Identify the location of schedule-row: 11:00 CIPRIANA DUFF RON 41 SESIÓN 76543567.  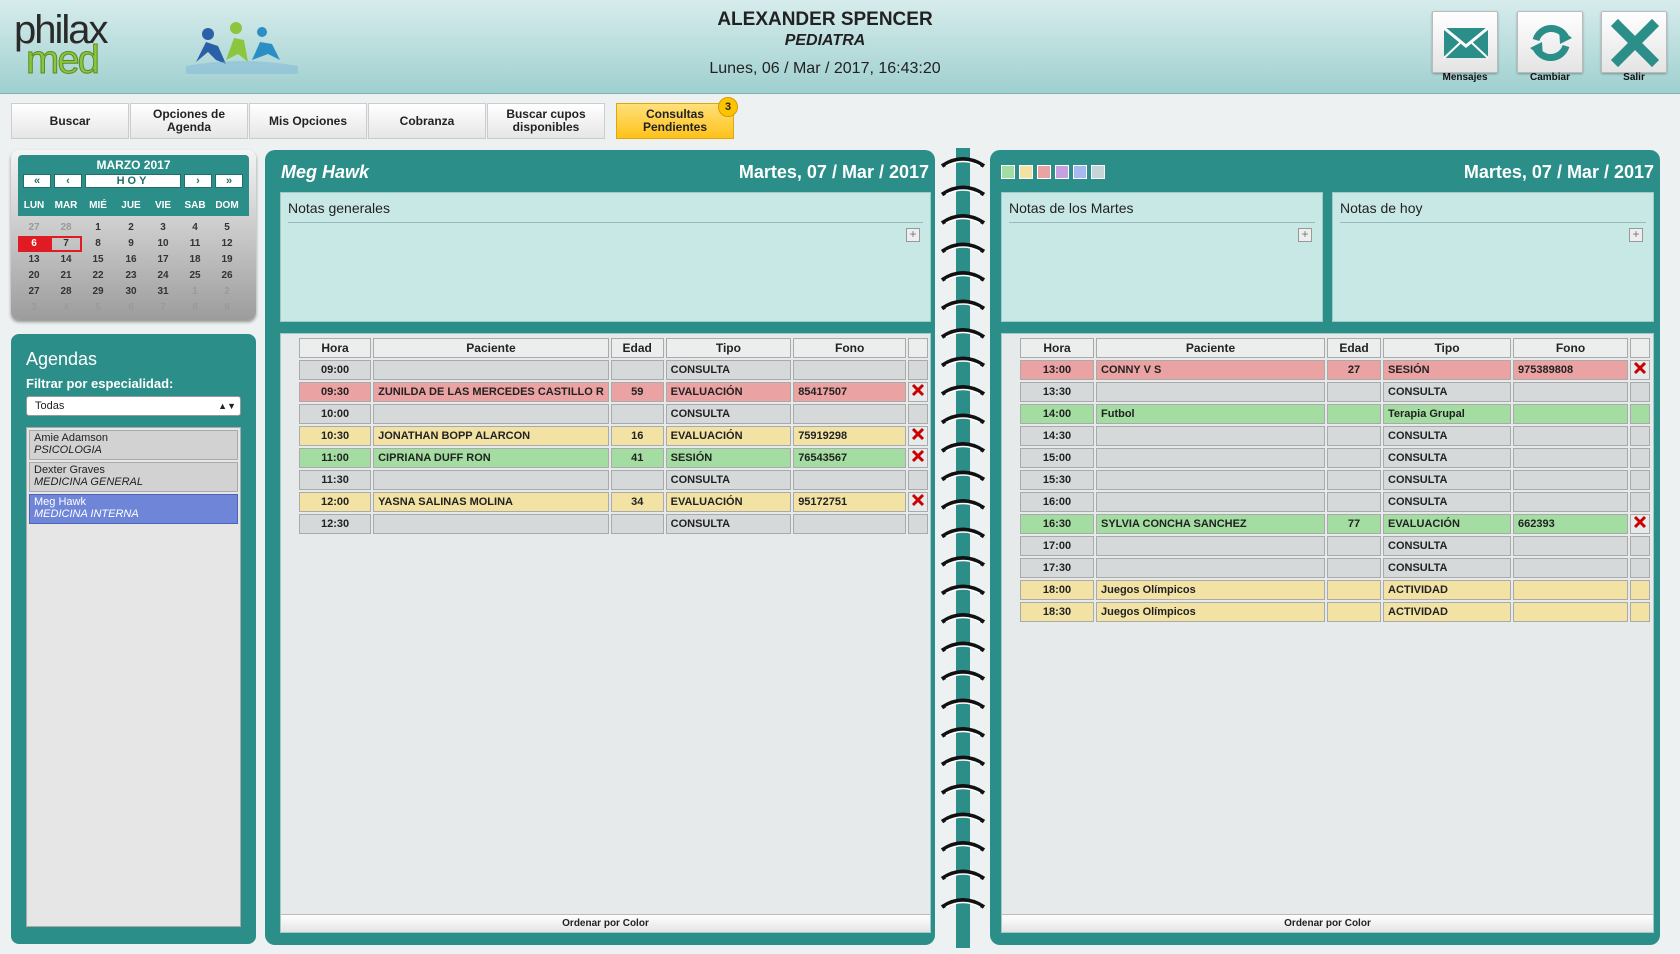
(613, 458).